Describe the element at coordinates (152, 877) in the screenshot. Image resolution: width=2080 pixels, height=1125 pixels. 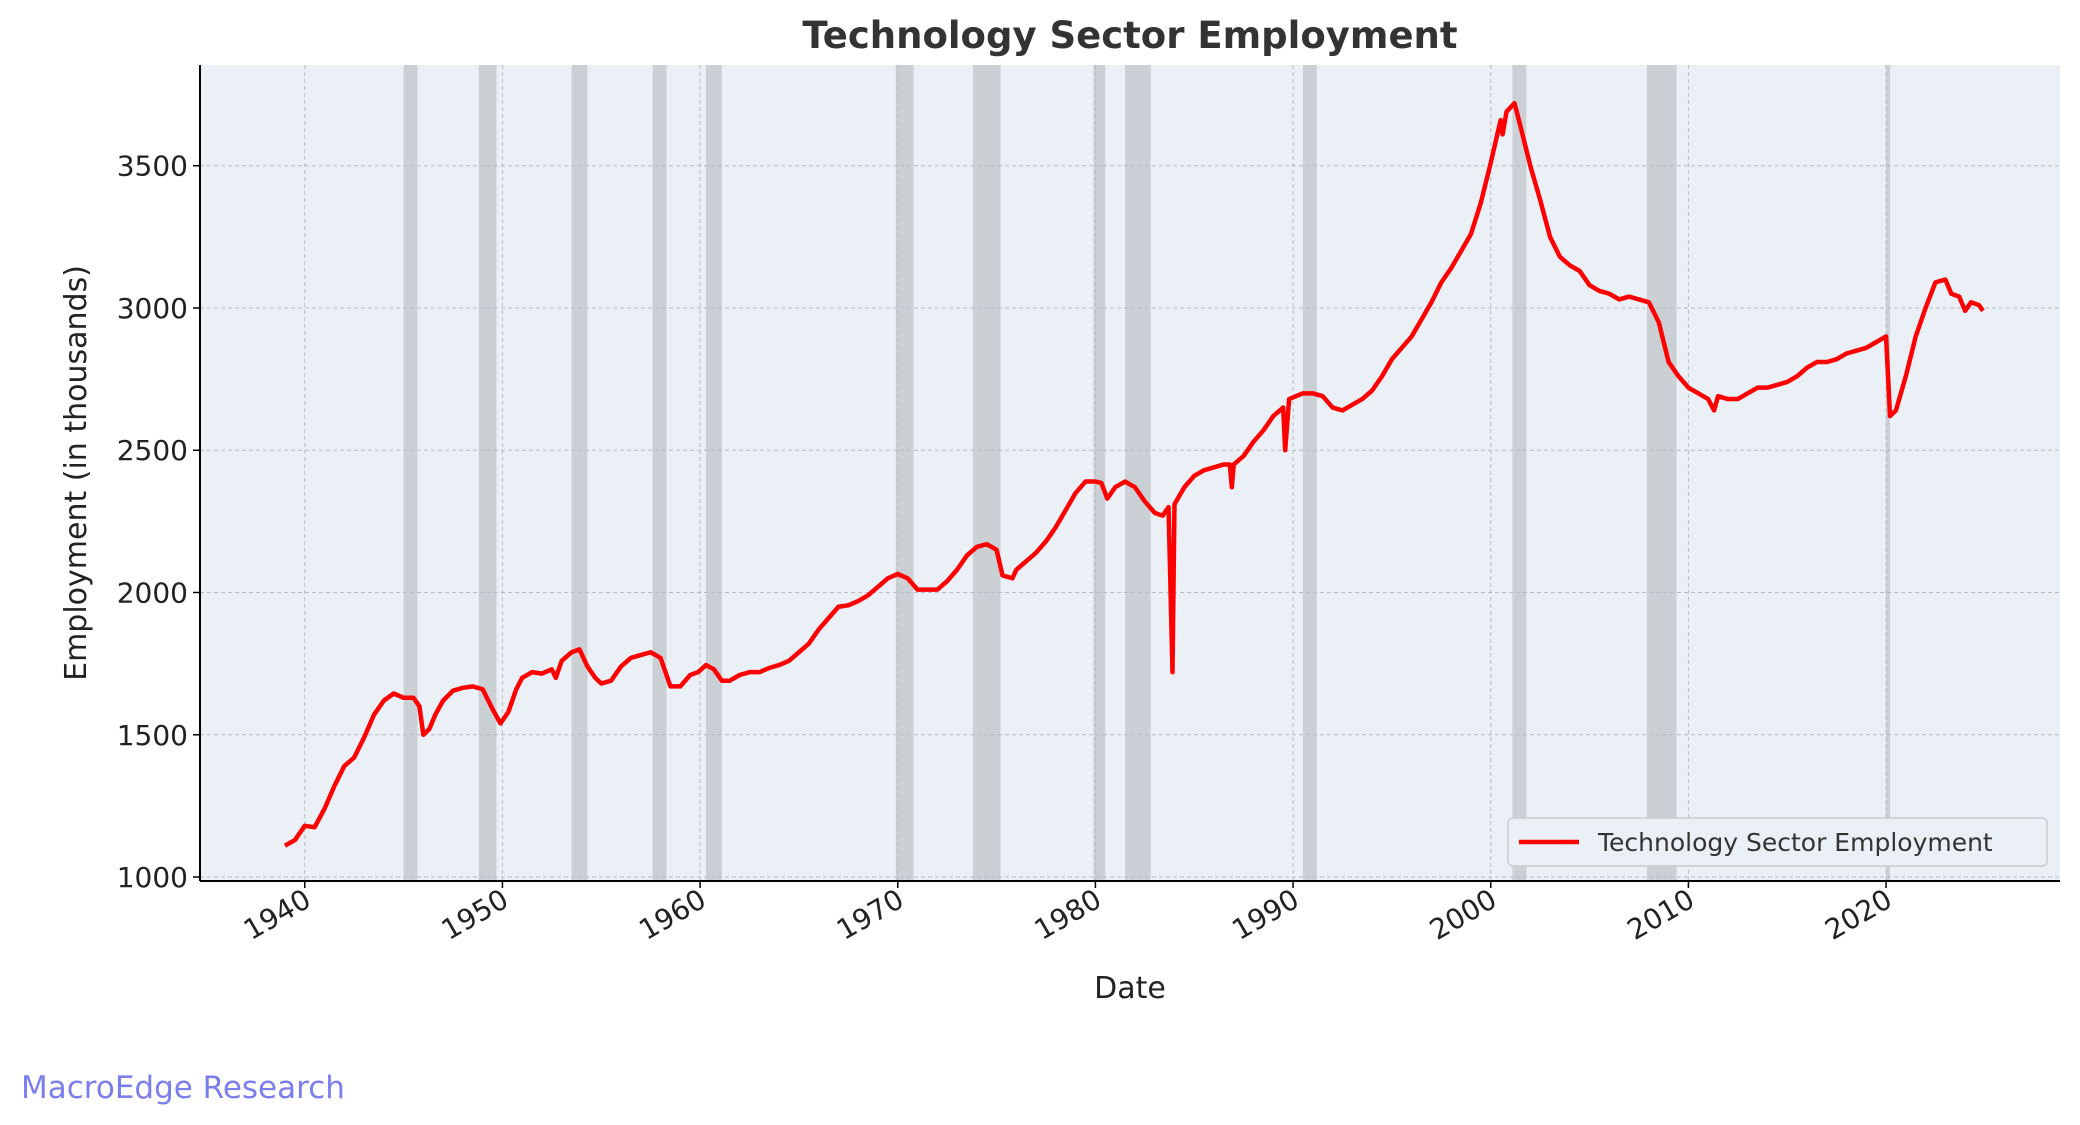
I see `y-tick-label: 1000` at that location.